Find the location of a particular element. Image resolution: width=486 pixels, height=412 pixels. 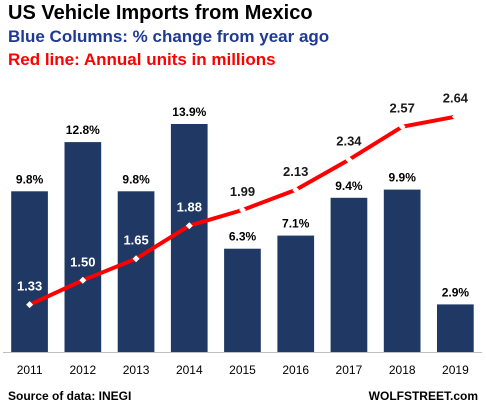

bar-2018 is located at coordinates (402, 270).